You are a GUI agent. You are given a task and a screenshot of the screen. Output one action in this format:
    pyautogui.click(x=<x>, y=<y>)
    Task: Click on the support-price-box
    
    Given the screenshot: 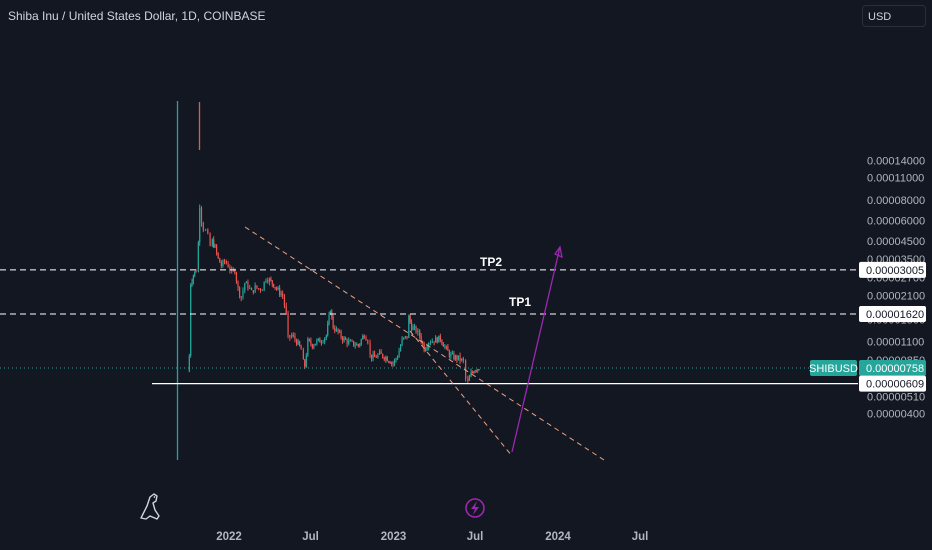 What is the action you would take?
    pyautogui.click(x=892, y=383)
    